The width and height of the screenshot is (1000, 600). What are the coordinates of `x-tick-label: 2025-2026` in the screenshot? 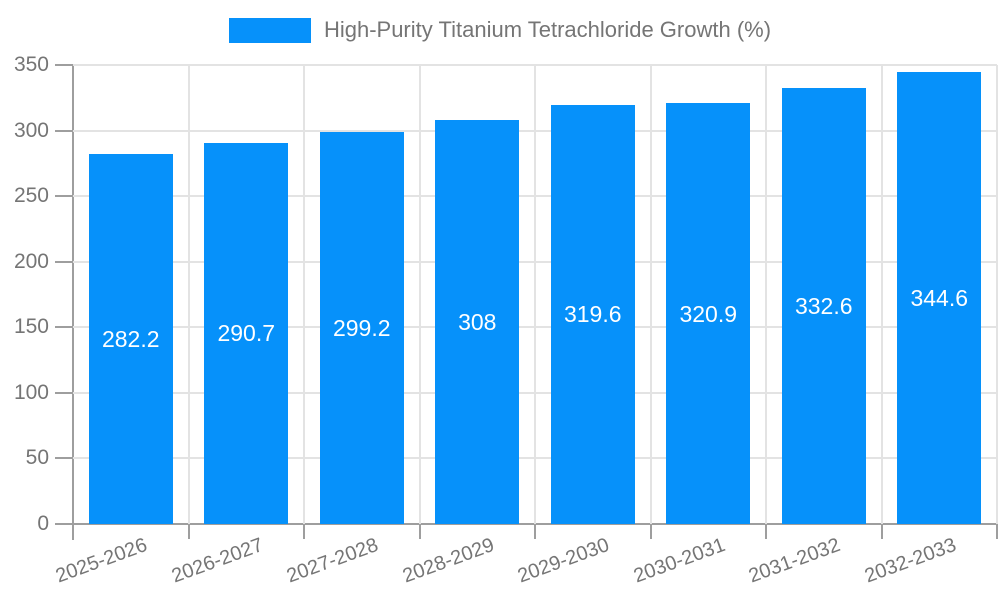 It's located at (101, 561).